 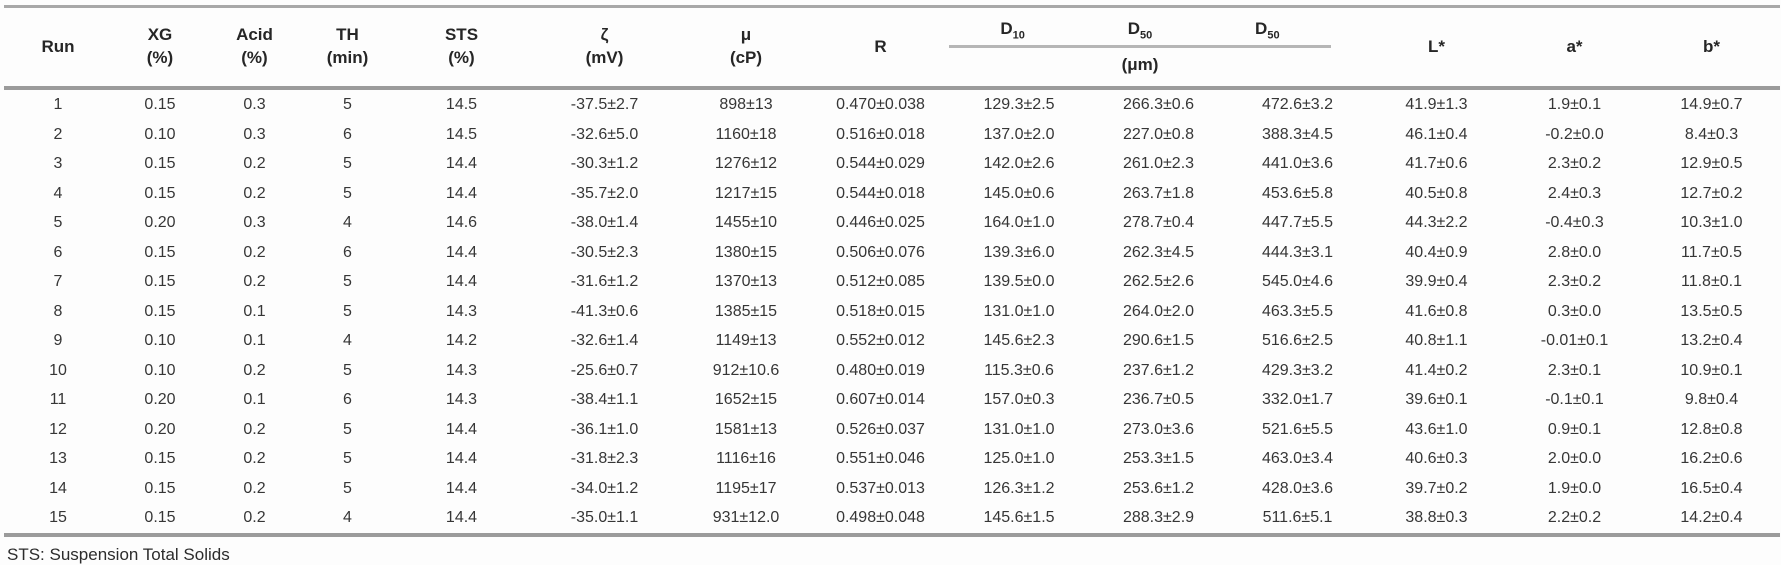 I want to click on table-cell: 1217±15, so click(x=746, y=193).